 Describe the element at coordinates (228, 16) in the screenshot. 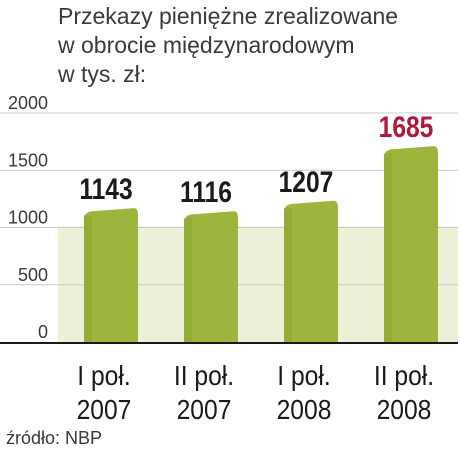

I see `title-line-1: Przekazy pieniężne zrealizowane` at that location.